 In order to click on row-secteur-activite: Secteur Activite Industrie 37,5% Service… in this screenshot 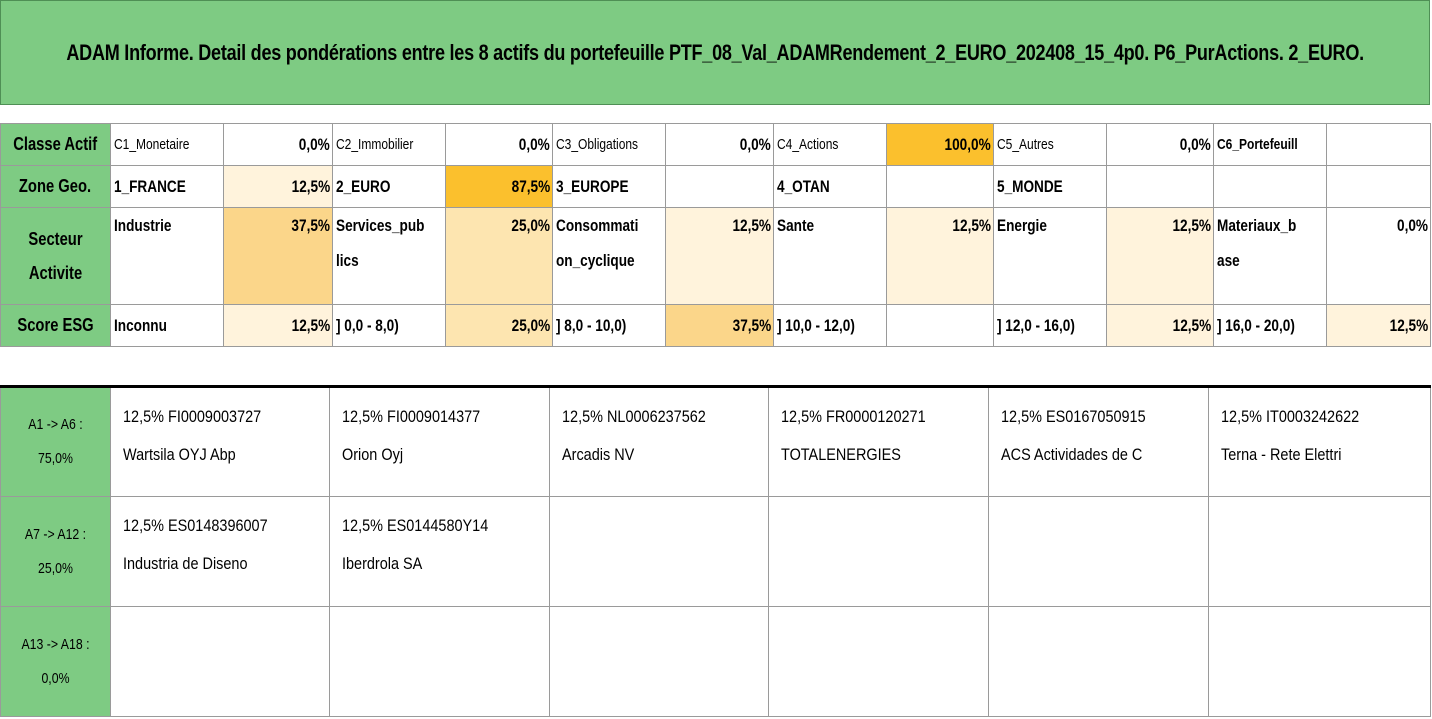, I will do `click(715, 256)`.